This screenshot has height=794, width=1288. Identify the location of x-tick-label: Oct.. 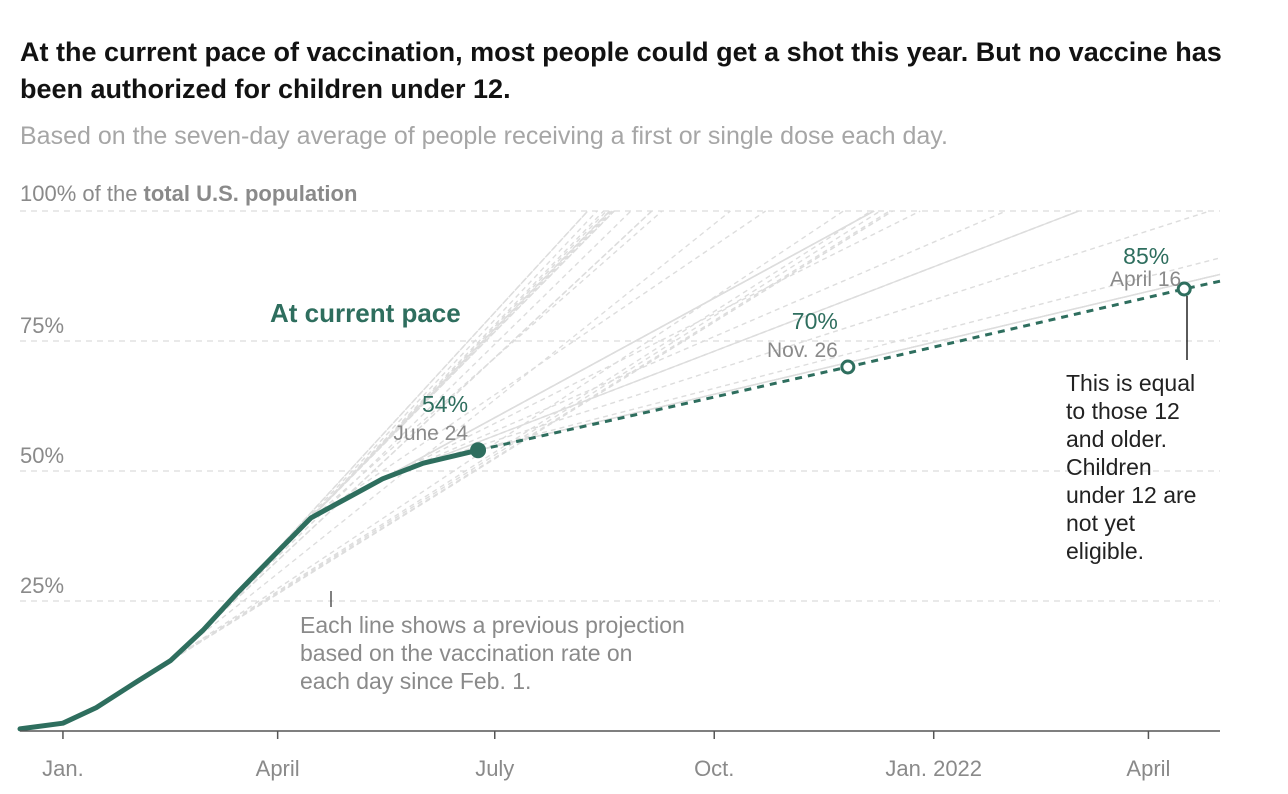
(714, 768).